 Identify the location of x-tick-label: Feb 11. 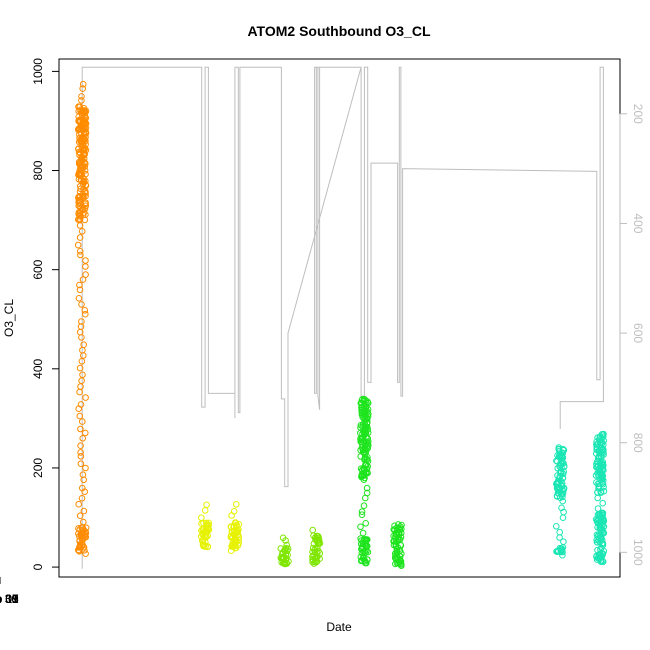
(9, 599).